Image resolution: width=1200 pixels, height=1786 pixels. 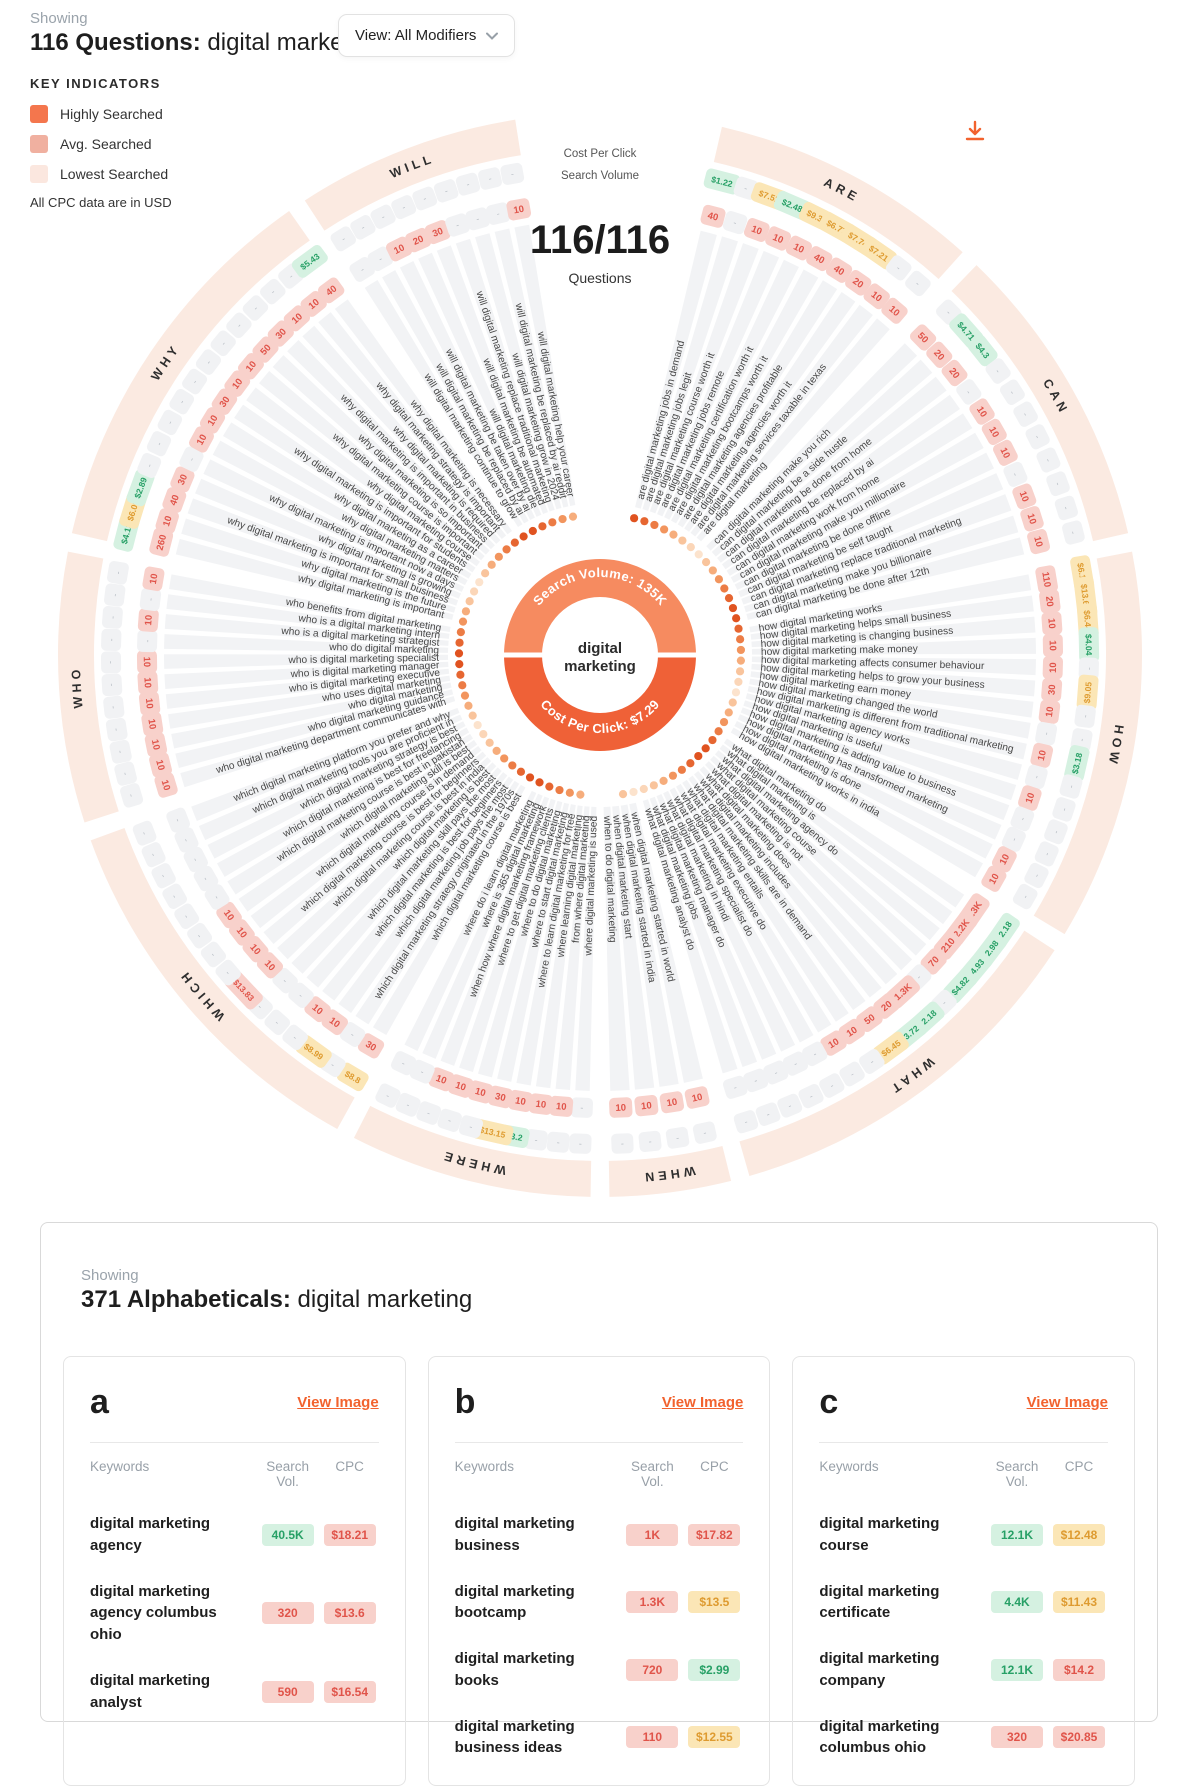 I want to click on cpc-chip: $9.05, so click(x=1087, y=692).